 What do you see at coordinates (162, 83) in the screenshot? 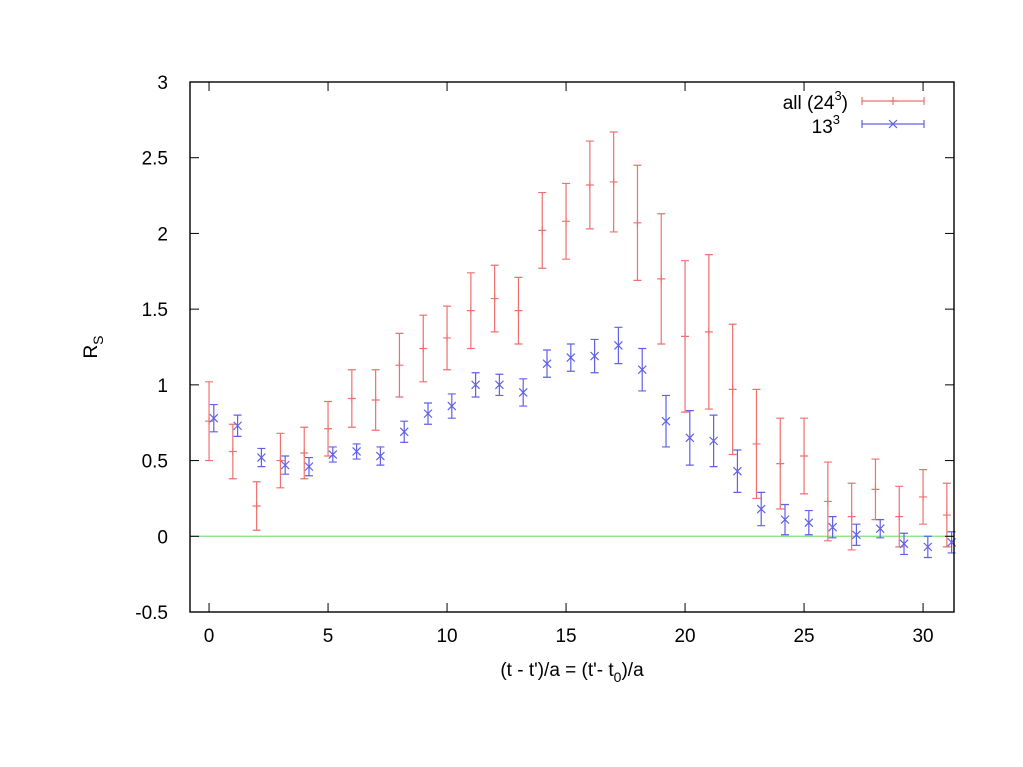
I see `y-tick-label: 3` at bounding box center [162, 83].